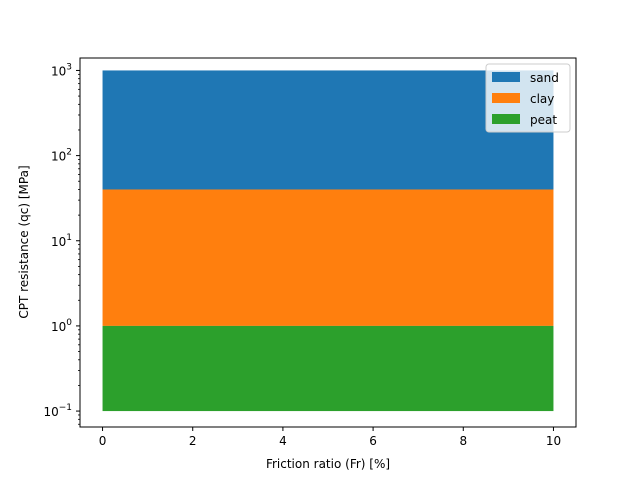 The image size is (640, 480). Describe the element at coordinates (57, 411) in the screenshot. I see `y-tick-label: 10⁻¹` at that location.